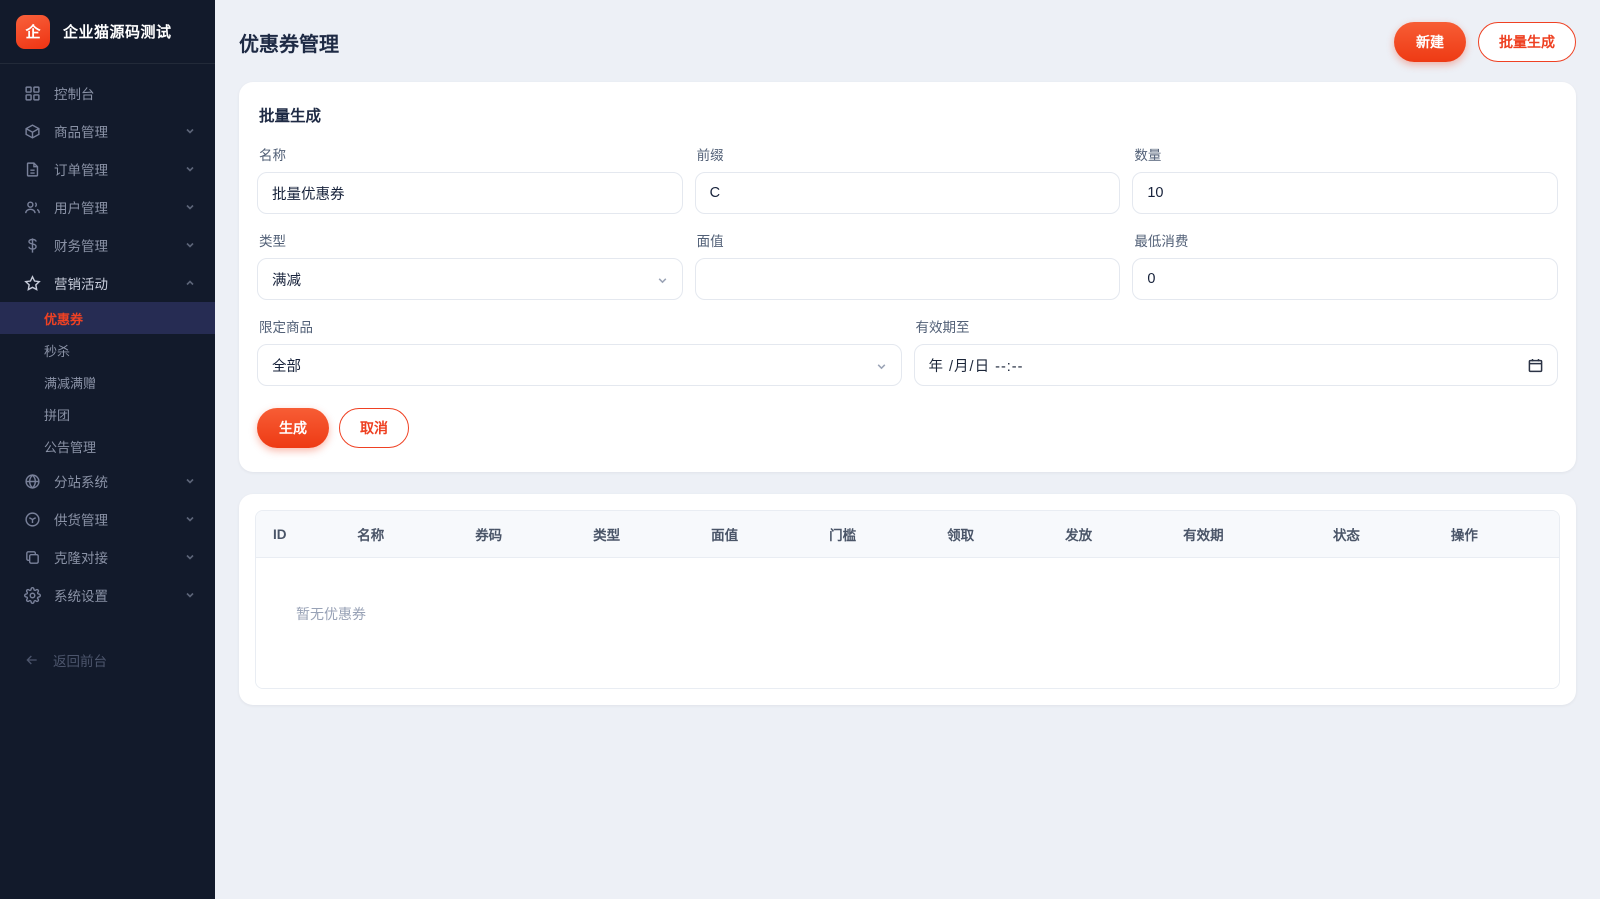 The height and width of the screenshot is (899, 1600). Describe the element at coordinates (81, 596) in the screenshot. I see `sidebar-item-label: 系统设置` at that location.